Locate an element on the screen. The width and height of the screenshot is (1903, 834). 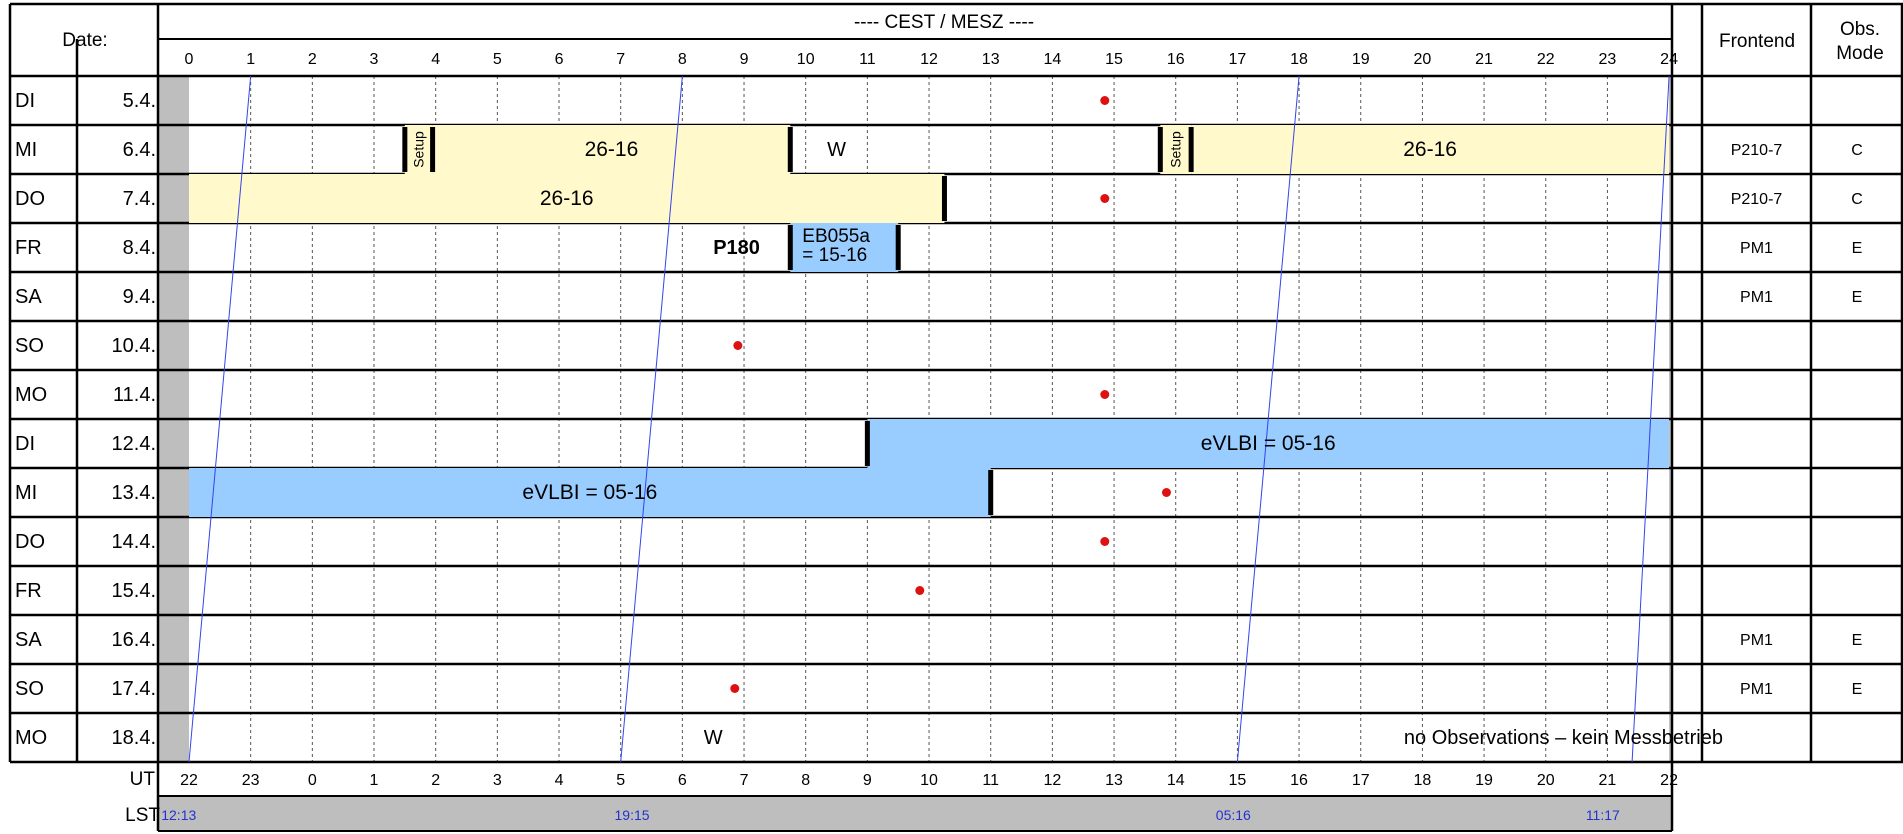
ut-tick-label: 11 is located at coordinates (990, 780).